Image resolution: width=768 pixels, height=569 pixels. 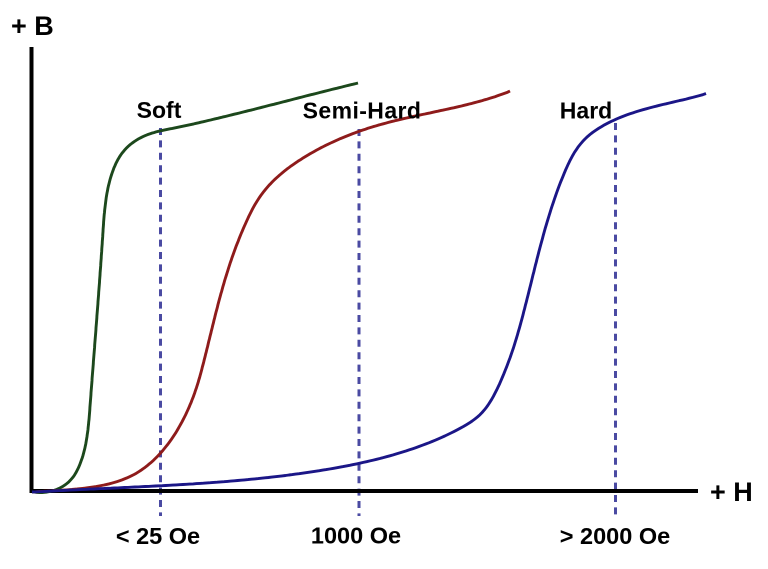 I want to click on svg-text: + H, so click(x=731, y=492).